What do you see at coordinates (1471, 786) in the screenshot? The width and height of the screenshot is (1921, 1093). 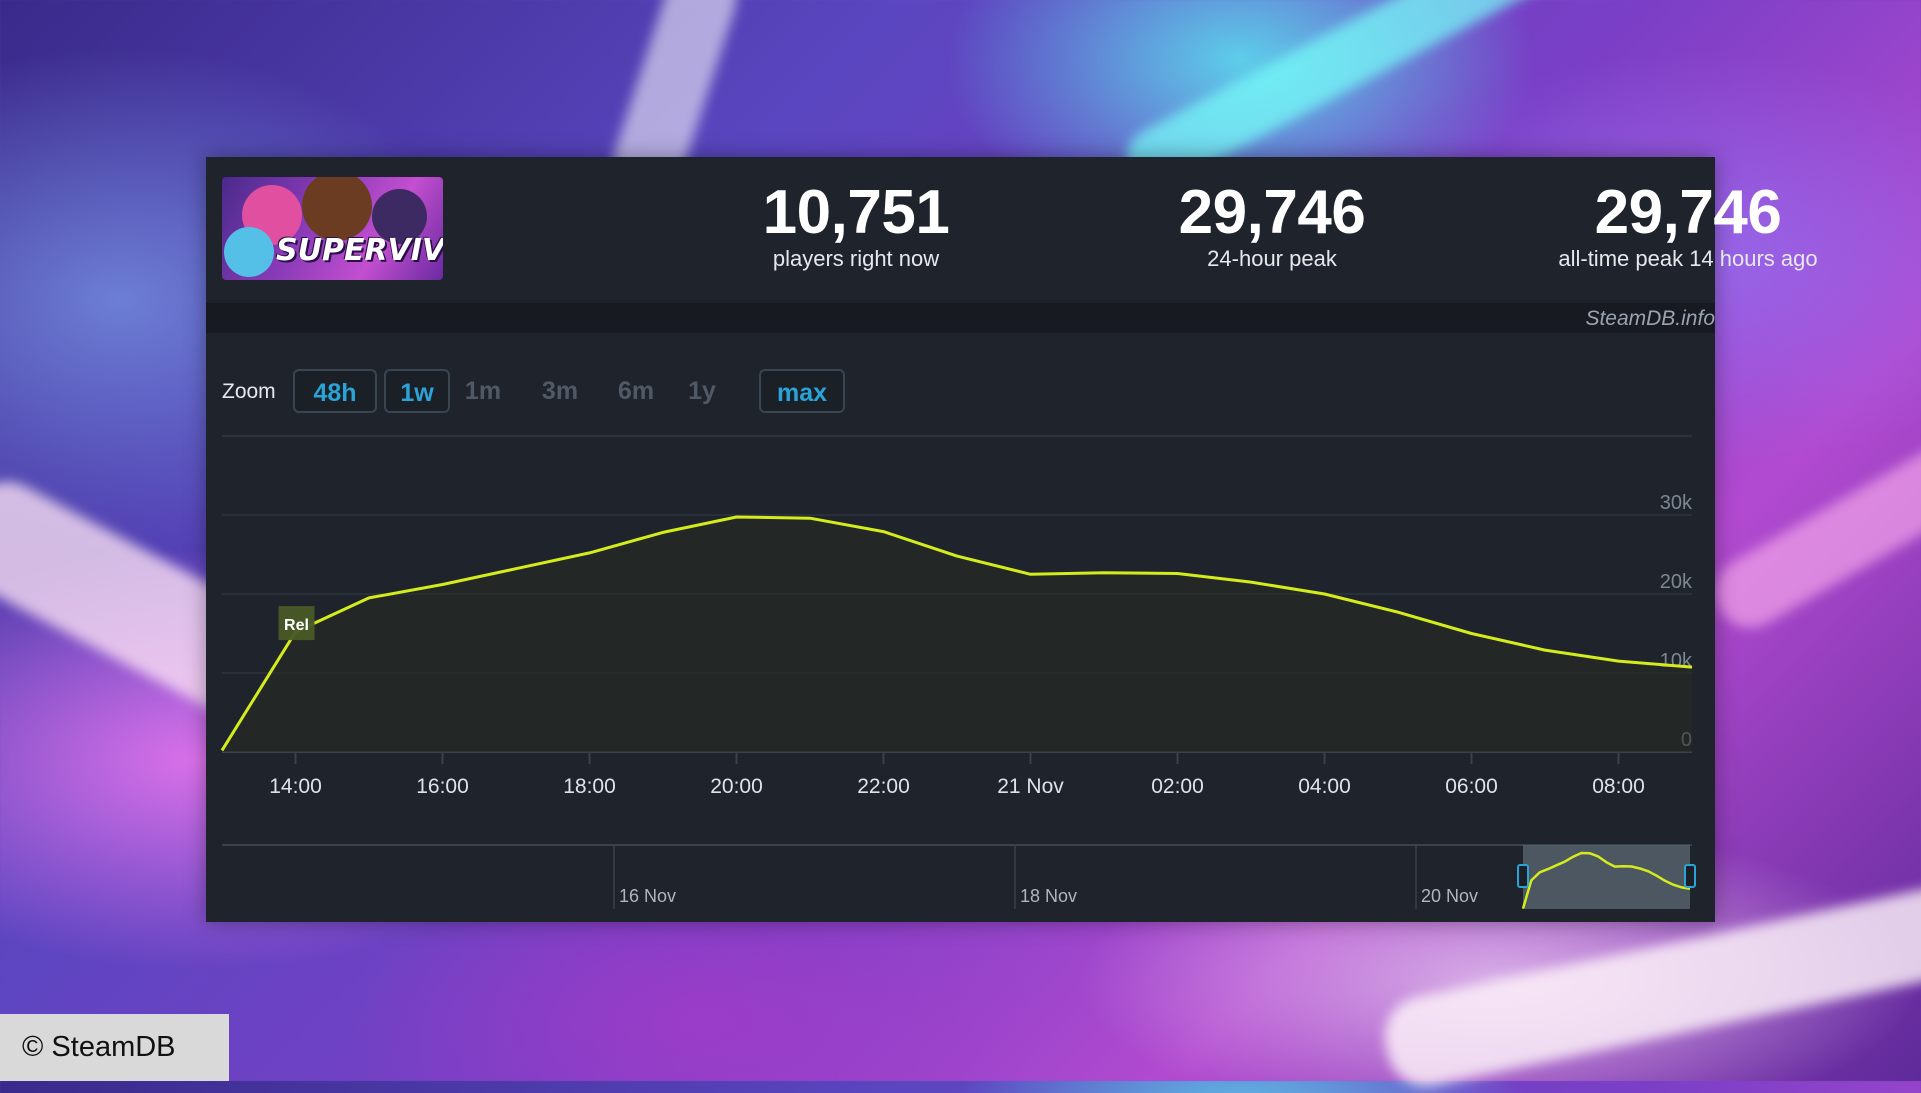 I see `x-tick-label: 06:00` at bounding box center [1471, 786].